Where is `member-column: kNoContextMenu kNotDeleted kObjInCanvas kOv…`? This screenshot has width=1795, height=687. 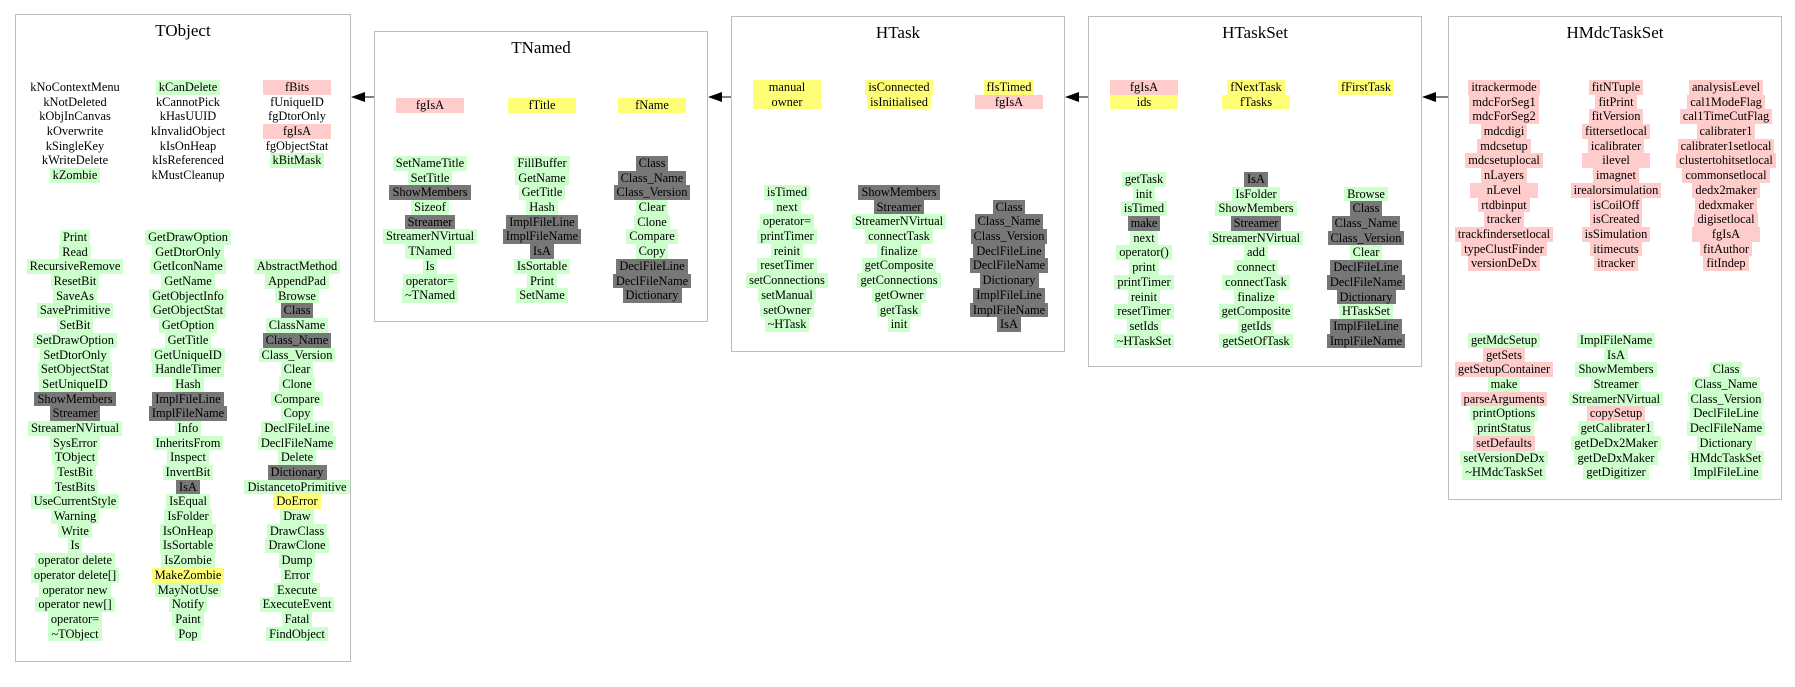 member-column: kNoContextMenu kNotDeleted kObjInCanvas kOv… is located at coordinates (75, 131).